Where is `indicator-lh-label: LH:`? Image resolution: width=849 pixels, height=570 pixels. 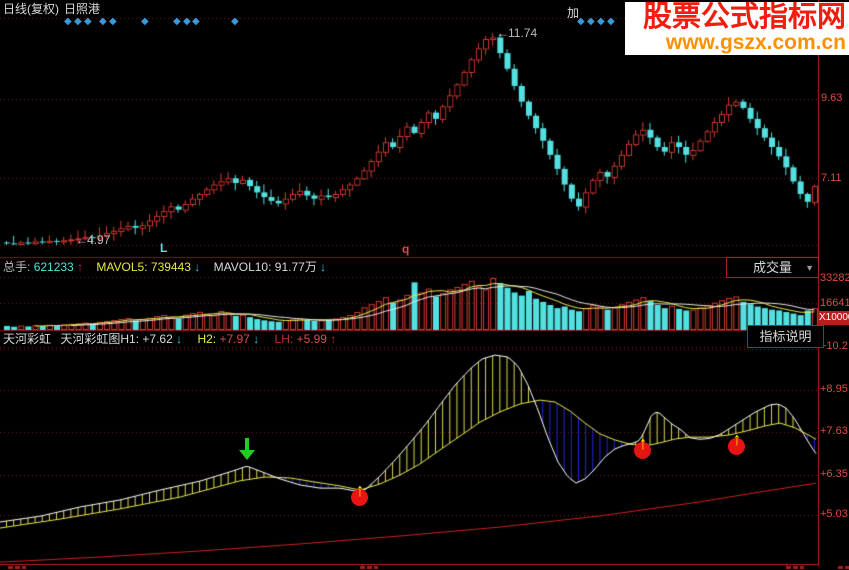 indicator-lh-label: LH: is located at coordinates (284, 339).